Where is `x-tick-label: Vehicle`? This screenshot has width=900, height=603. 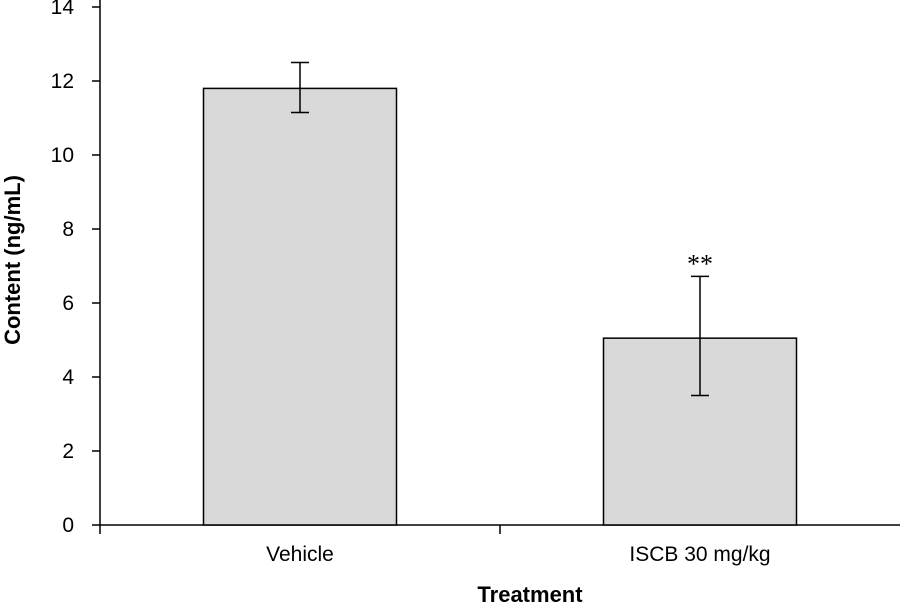
x-tick-label: Vehicle is located at coordinates (300, 554).